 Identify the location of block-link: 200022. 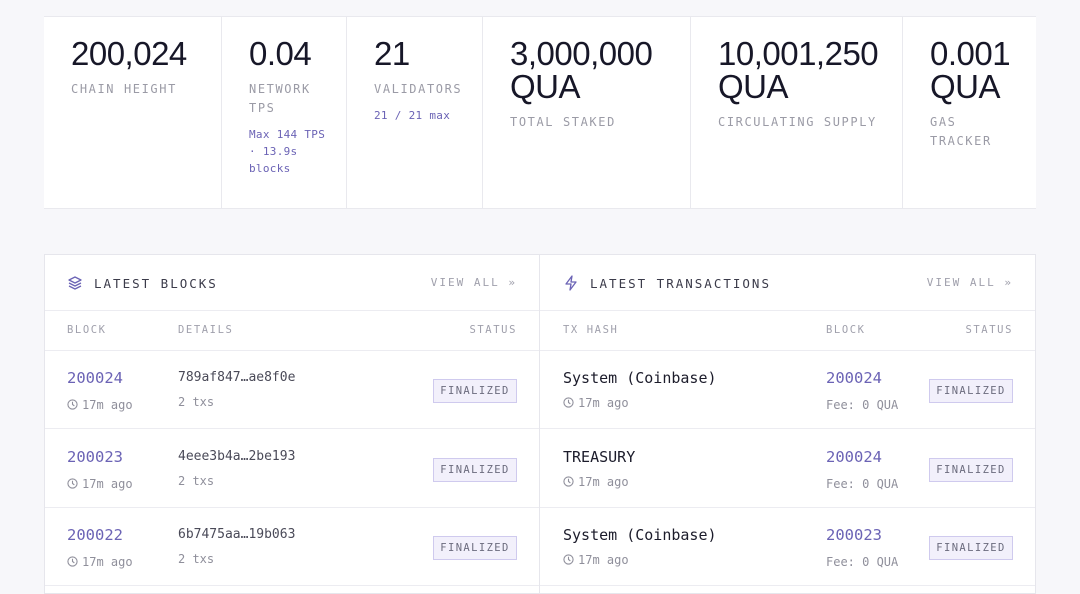
(95, 535).